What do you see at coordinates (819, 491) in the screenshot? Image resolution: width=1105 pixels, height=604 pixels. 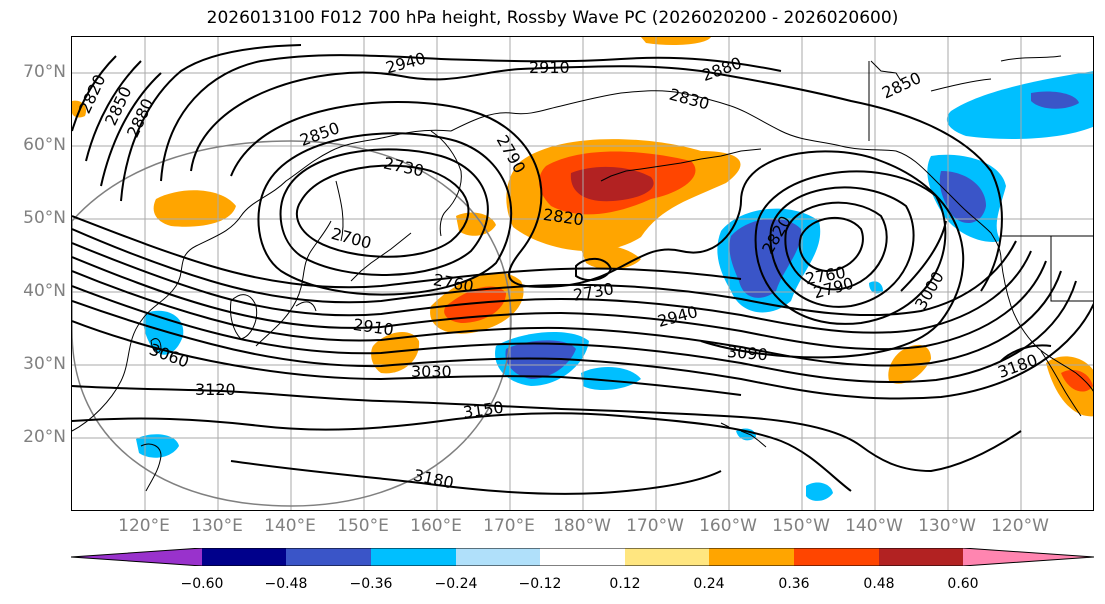 I see `neg-shade-12-pacific-south` at bounding box center [819, 491].